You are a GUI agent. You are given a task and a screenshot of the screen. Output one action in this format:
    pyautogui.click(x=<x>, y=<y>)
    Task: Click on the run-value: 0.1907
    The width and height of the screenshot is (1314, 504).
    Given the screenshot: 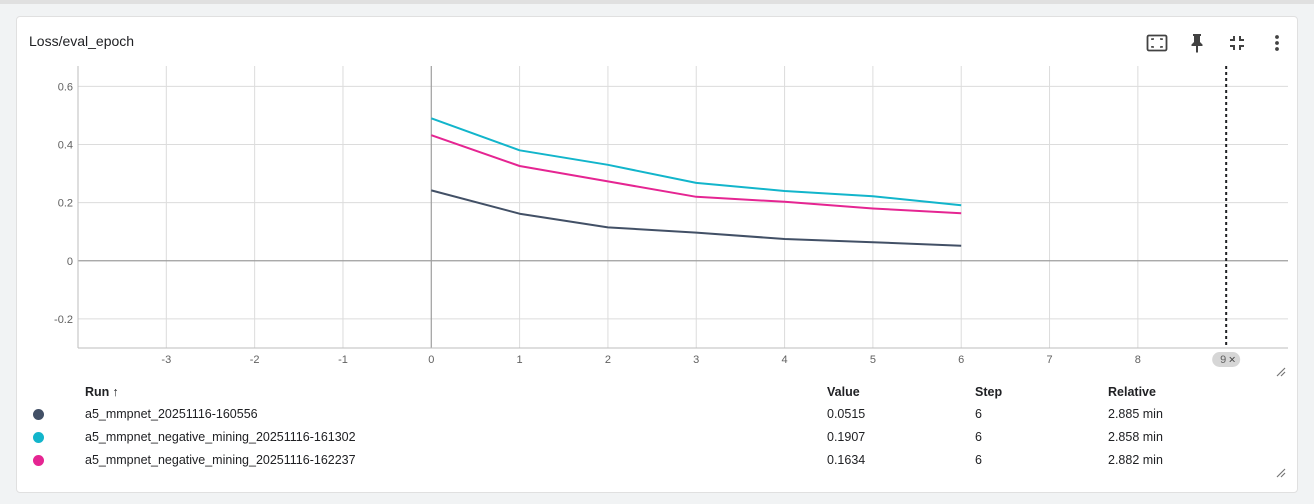 What is the action you would take?
    pyautogui.click(x=846, y=437)
    